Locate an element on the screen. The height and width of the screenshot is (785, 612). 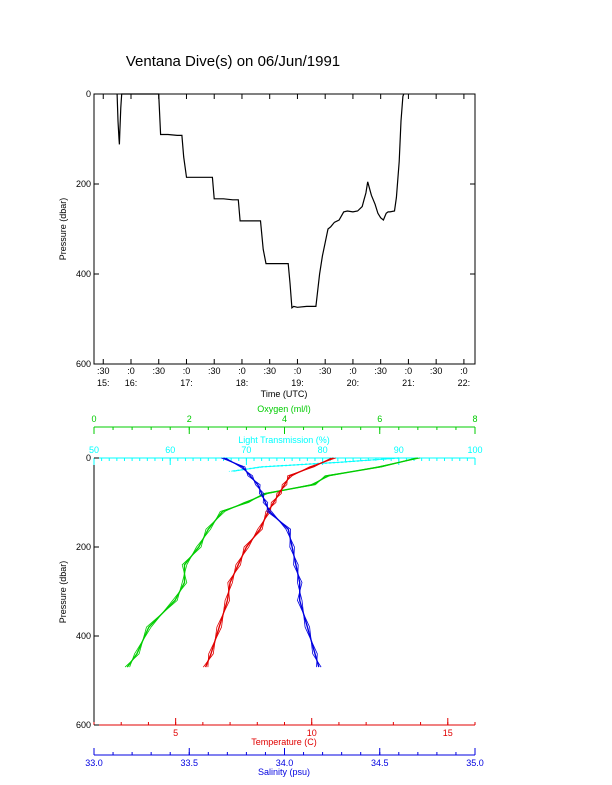
top-hour-label: 22: is located at coordinates (464, 383).